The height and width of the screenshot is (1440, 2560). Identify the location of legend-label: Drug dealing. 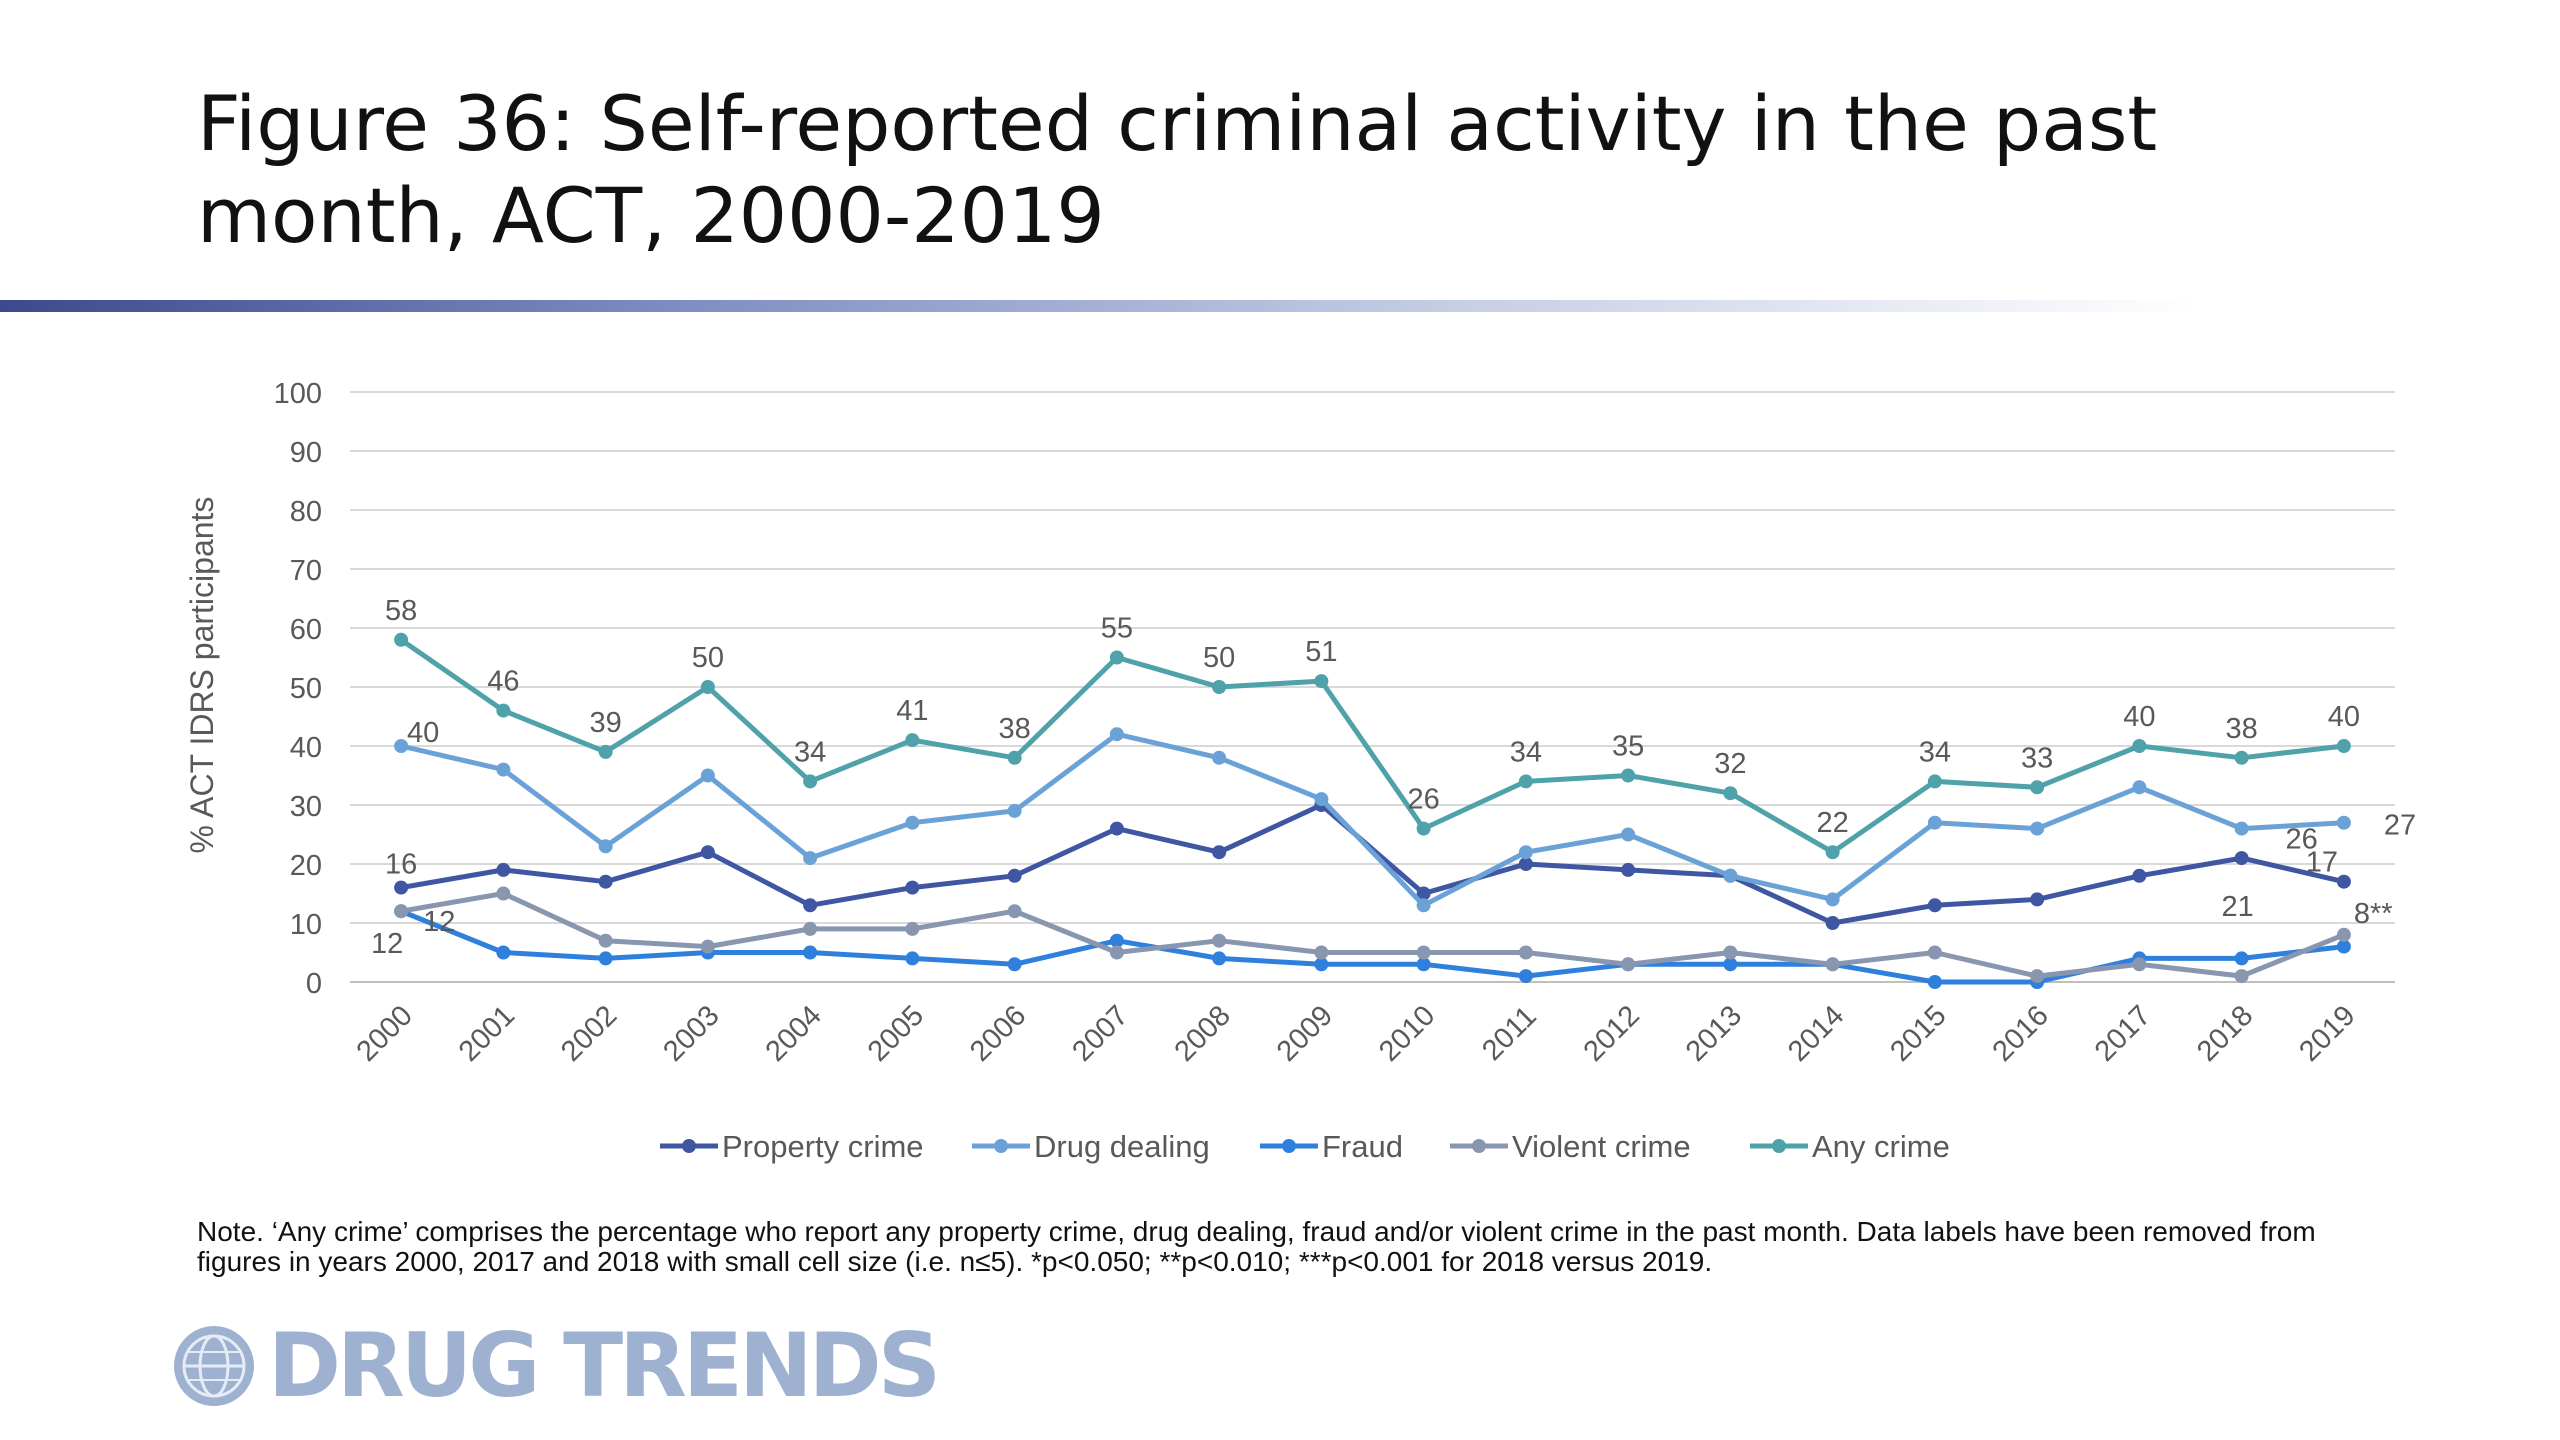
(1122, 1146).